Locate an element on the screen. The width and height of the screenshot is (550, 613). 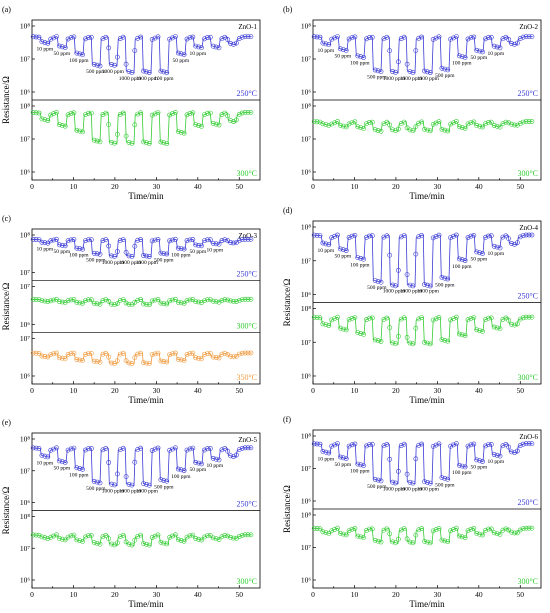
concentration-label: 500 ppm is located at coordinates (445, 486).